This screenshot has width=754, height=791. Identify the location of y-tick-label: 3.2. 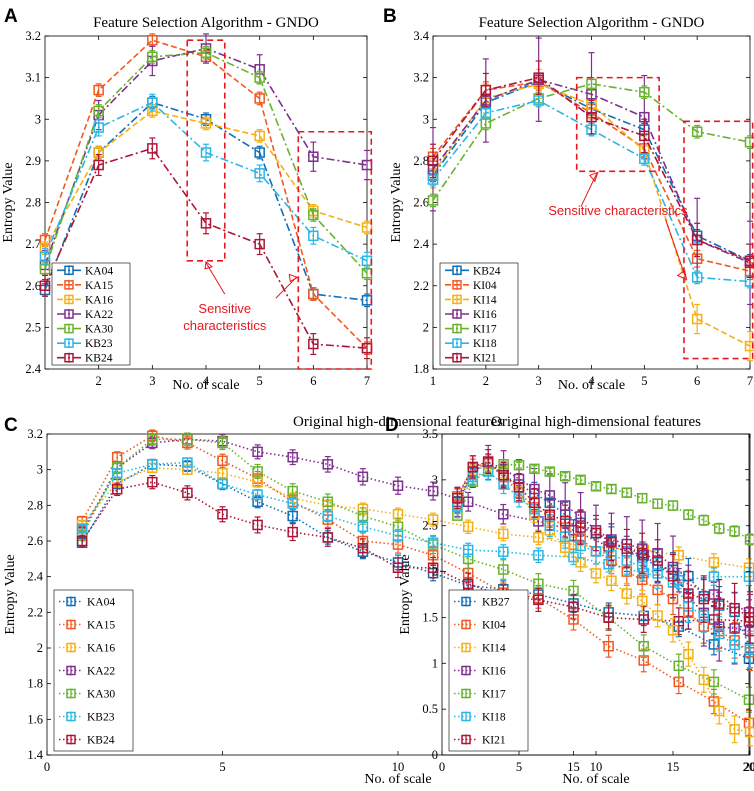
(421, 78).